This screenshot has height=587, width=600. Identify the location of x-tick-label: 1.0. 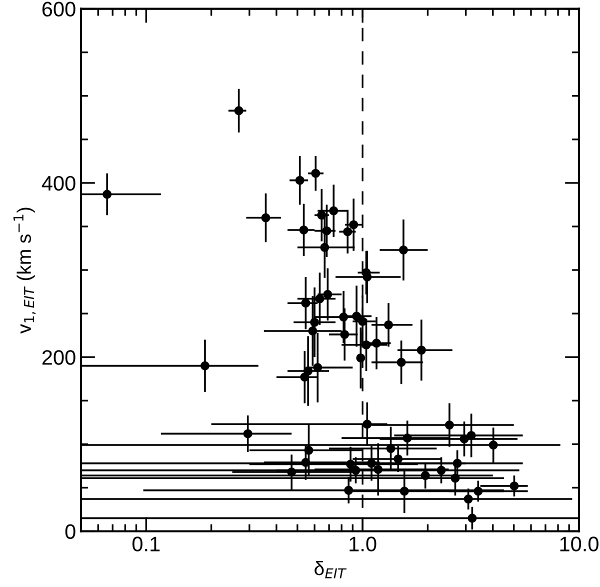
(363, 544).